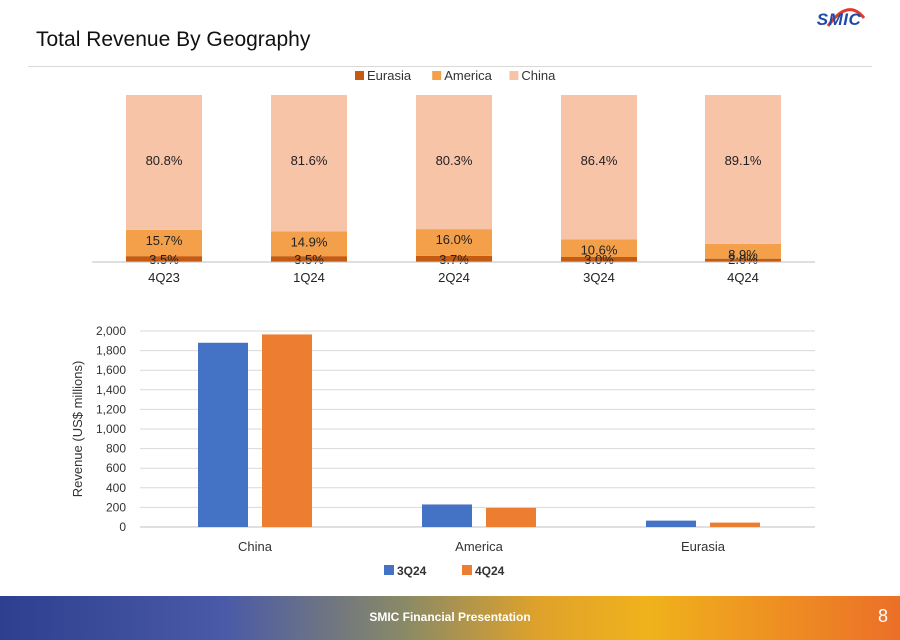 This screenshot has height=640, width=900. I want to click on data-label-china-4q23: 80.8%, so click(164, 160).